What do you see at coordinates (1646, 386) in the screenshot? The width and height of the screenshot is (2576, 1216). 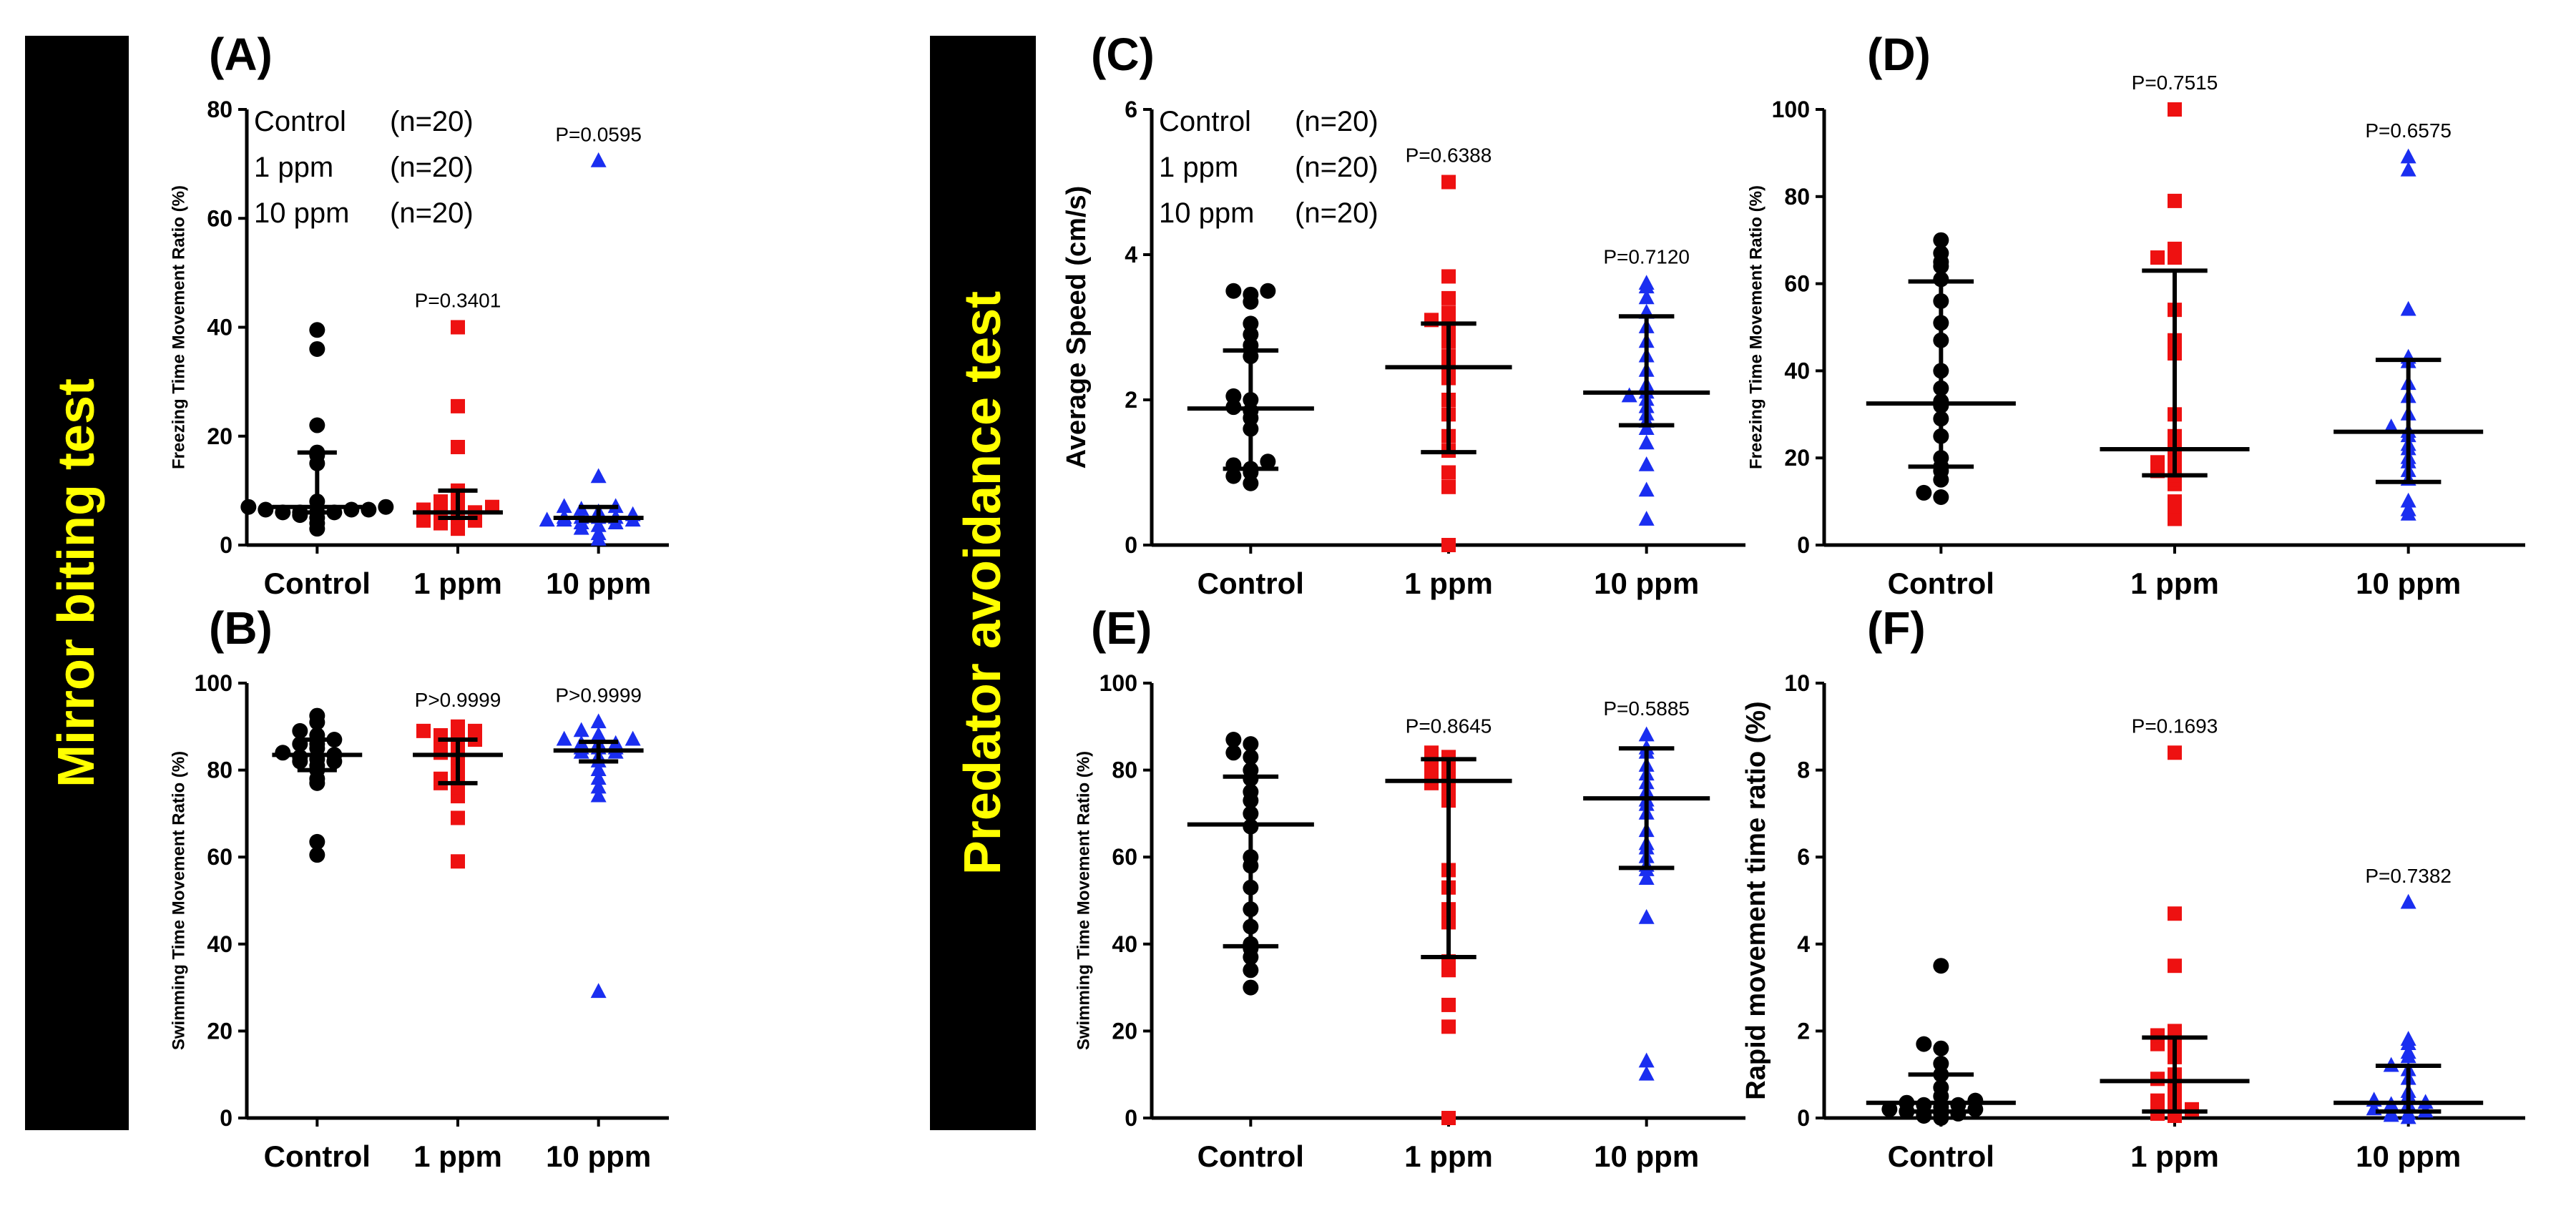 I see `group-10-ppm: P=0.7120` at bounding box center [1646, 386].